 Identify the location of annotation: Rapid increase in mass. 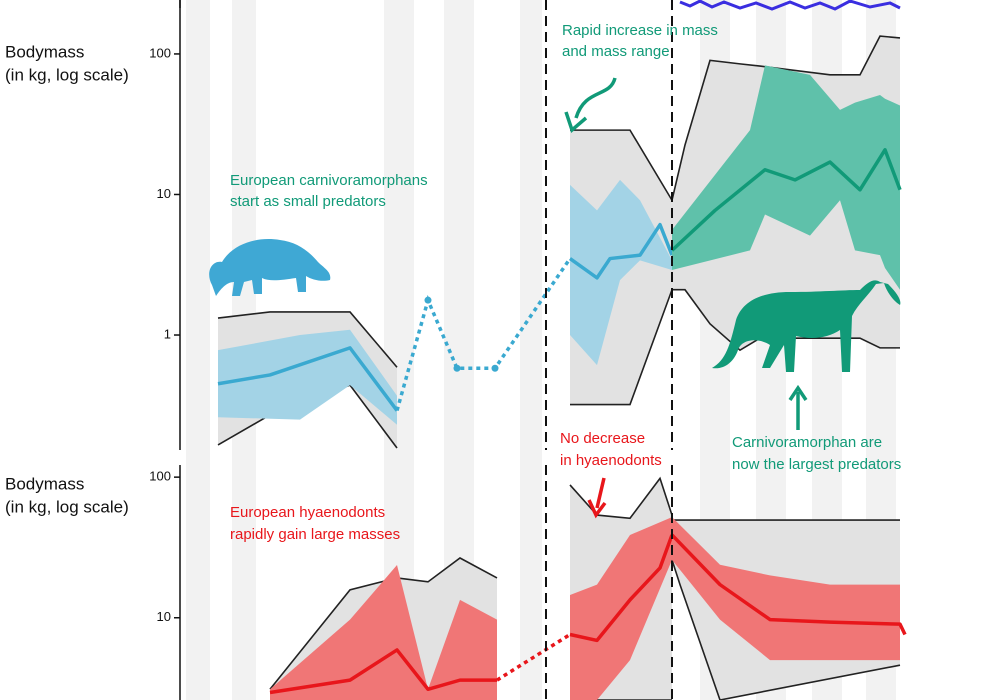
(640, 30).